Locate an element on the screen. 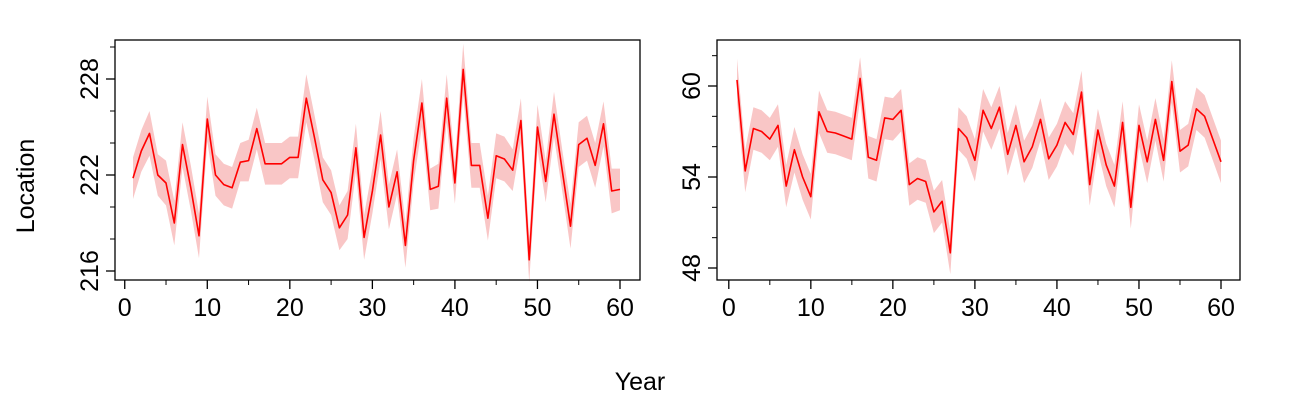 Image resolution: width=1300 pixels, height=400 pixels. y-tick-label: 228 is located at coordinates (90, 79).